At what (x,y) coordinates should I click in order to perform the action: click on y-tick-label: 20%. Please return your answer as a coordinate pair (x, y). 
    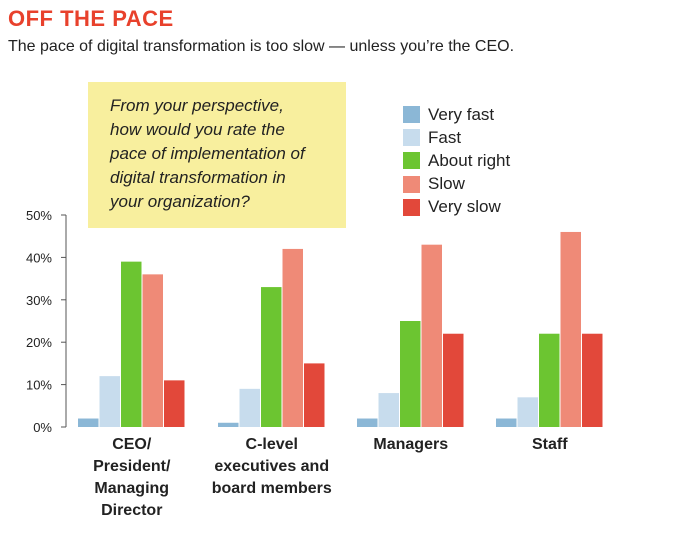
    Looking at the image, I should click on (39, 342).